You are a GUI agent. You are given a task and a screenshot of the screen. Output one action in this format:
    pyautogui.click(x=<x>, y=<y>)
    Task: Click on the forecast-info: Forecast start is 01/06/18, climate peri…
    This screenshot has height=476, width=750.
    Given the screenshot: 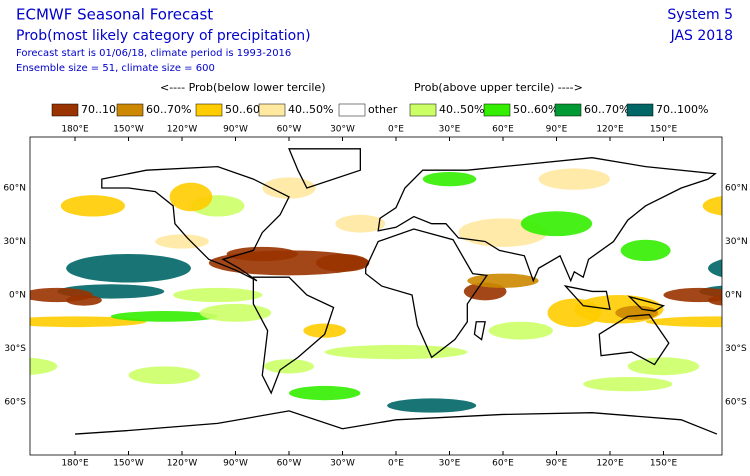 What is the action you would take?
    pyautogui.click(x=153, y=53)
    